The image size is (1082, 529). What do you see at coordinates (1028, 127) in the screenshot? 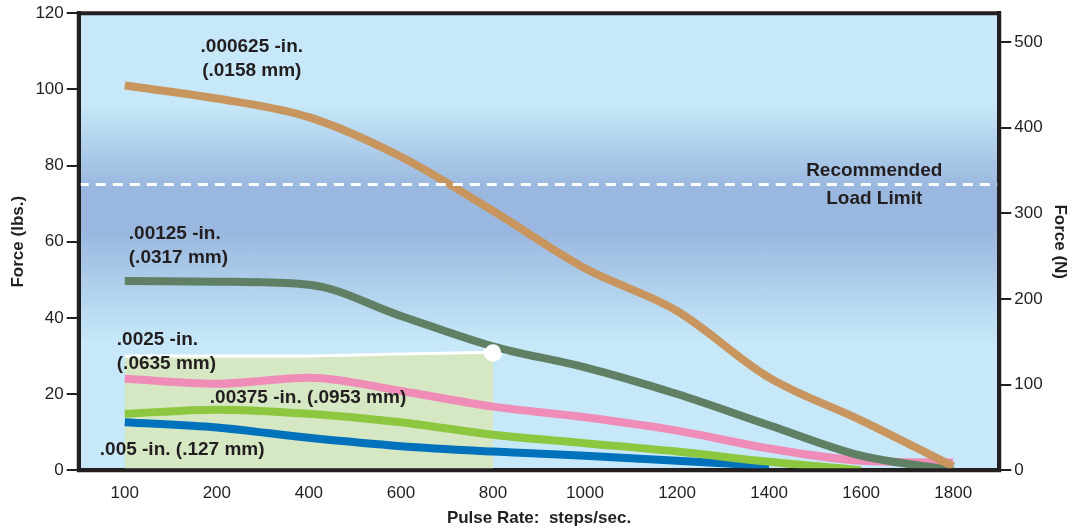
I see `y2-tick-label: 400` at bounding box center [1028, 127].